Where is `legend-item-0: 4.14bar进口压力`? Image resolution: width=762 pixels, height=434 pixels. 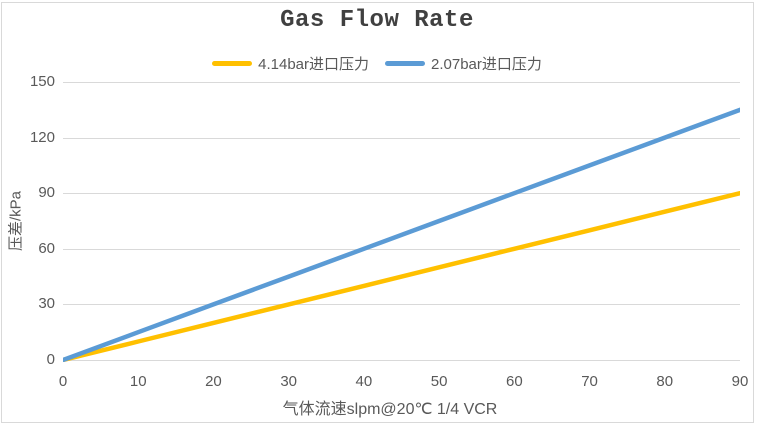
legend-item-0: 4.14bar进口压力 is located at coordinates (290, 63).